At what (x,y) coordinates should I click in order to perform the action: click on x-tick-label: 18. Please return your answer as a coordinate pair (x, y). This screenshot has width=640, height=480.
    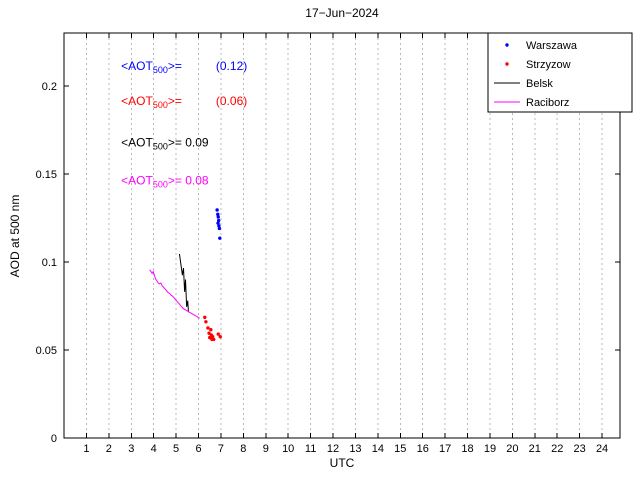
    Looking at the image, I should click on (467, 449).